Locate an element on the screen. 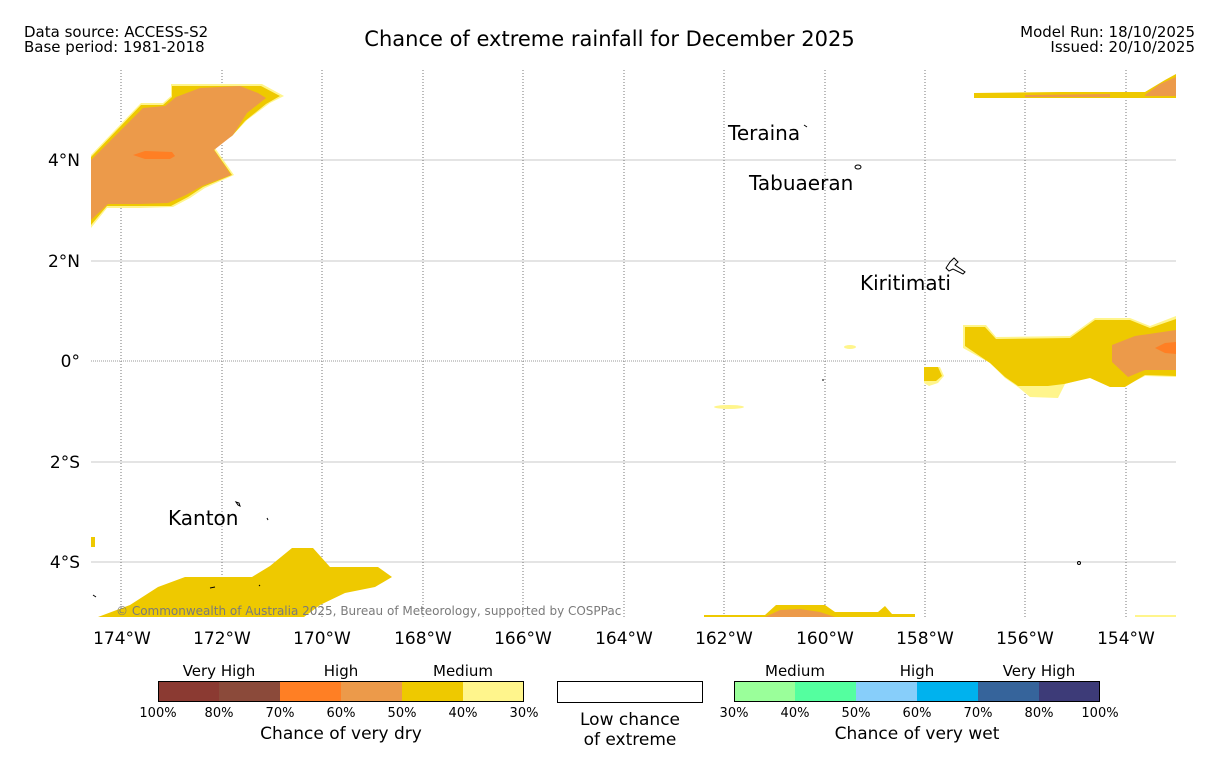 The height and width of the screenshot is (758, 1219). wet-tick: 70% is located at coordinates (978, 713).